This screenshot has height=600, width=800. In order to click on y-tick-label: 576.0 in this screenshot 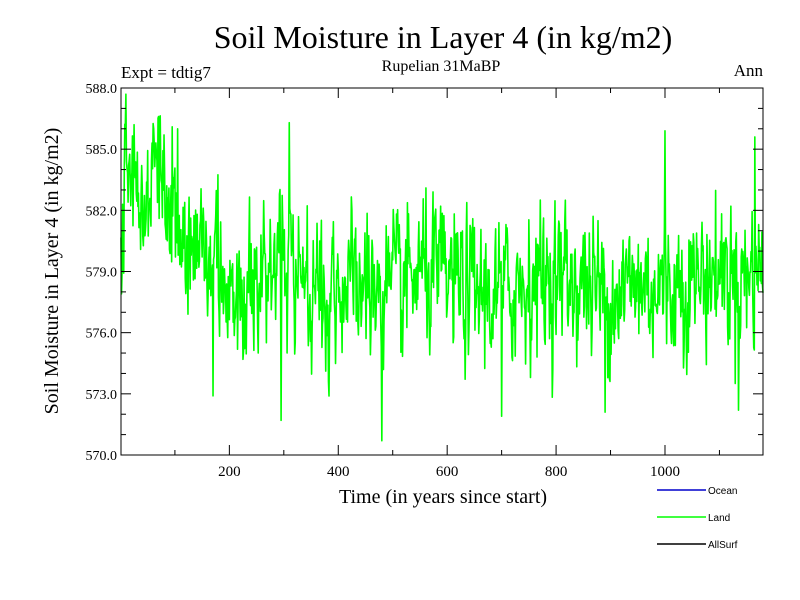, I will do `click(102, 334)`.